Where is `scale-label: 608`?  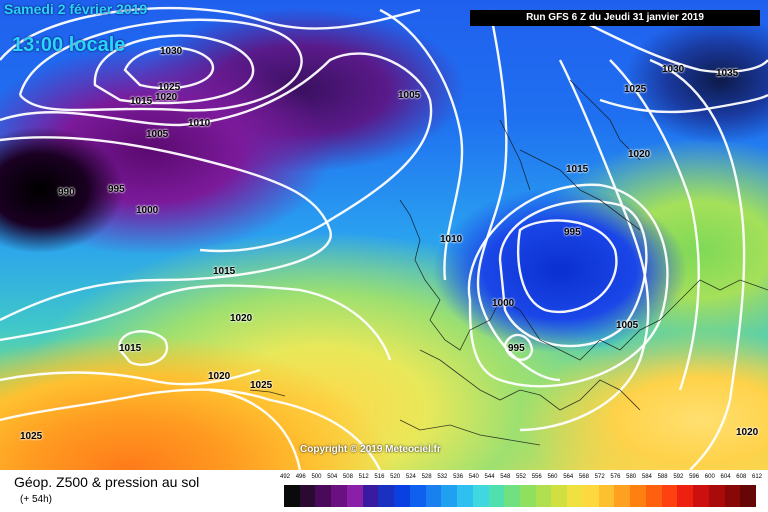
scale-label: 608 is located at coordinates (741, 477).